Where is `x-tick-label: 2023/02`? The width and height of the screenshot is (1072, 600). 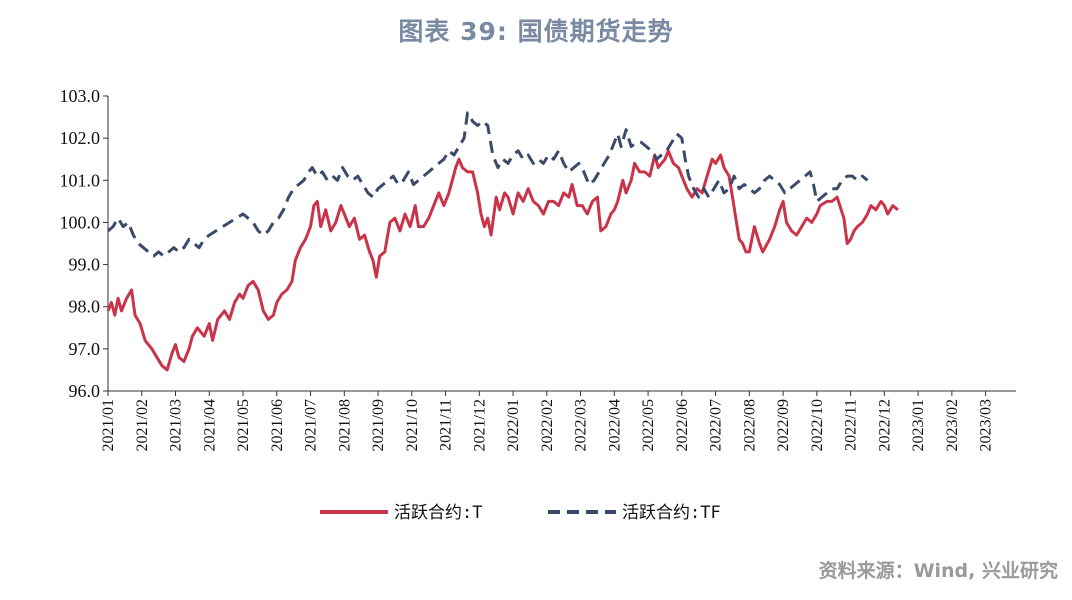
x-tick-label: 2023/02 is located at coordinates (952, 425).